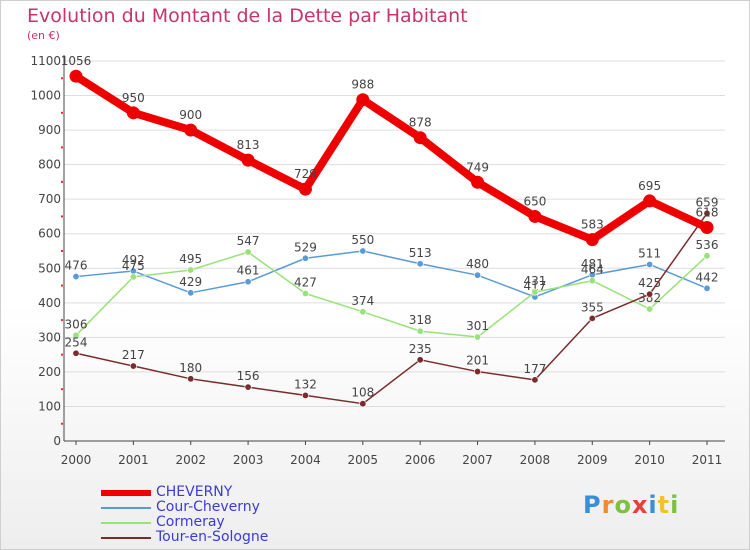  Describe the element at coordinates (49, 130) in the screenshot. I see `y-tick-label: 900` at that location.